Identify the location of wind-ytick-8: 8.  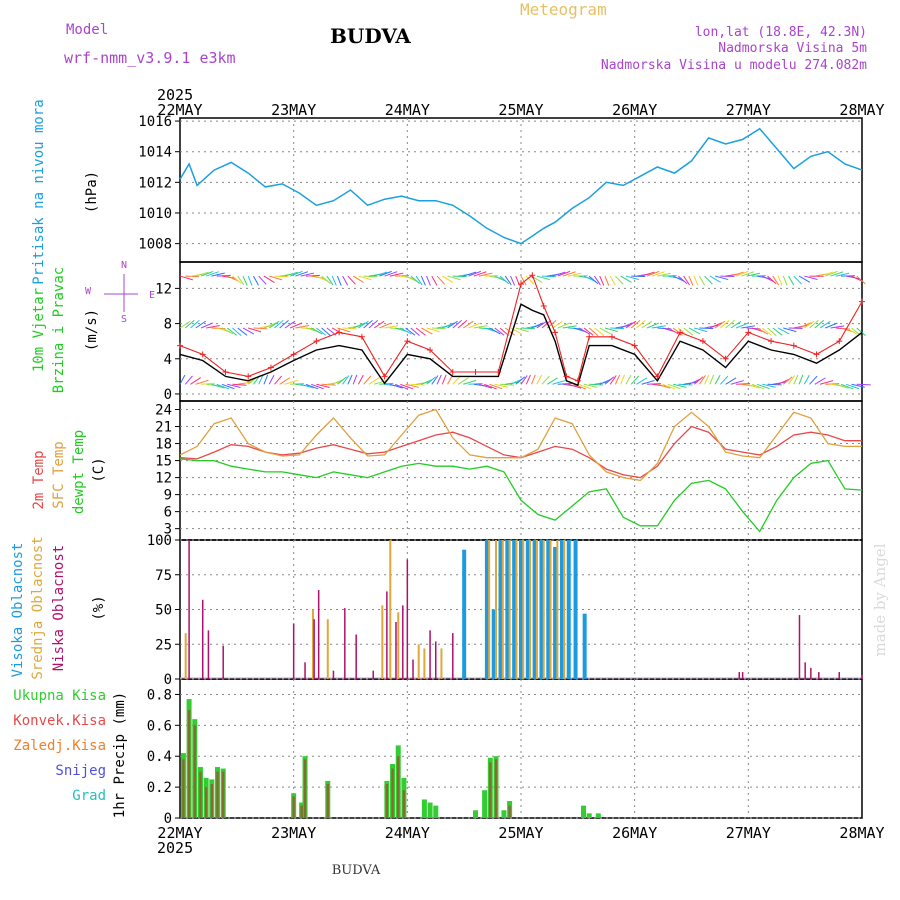
(168, 325).